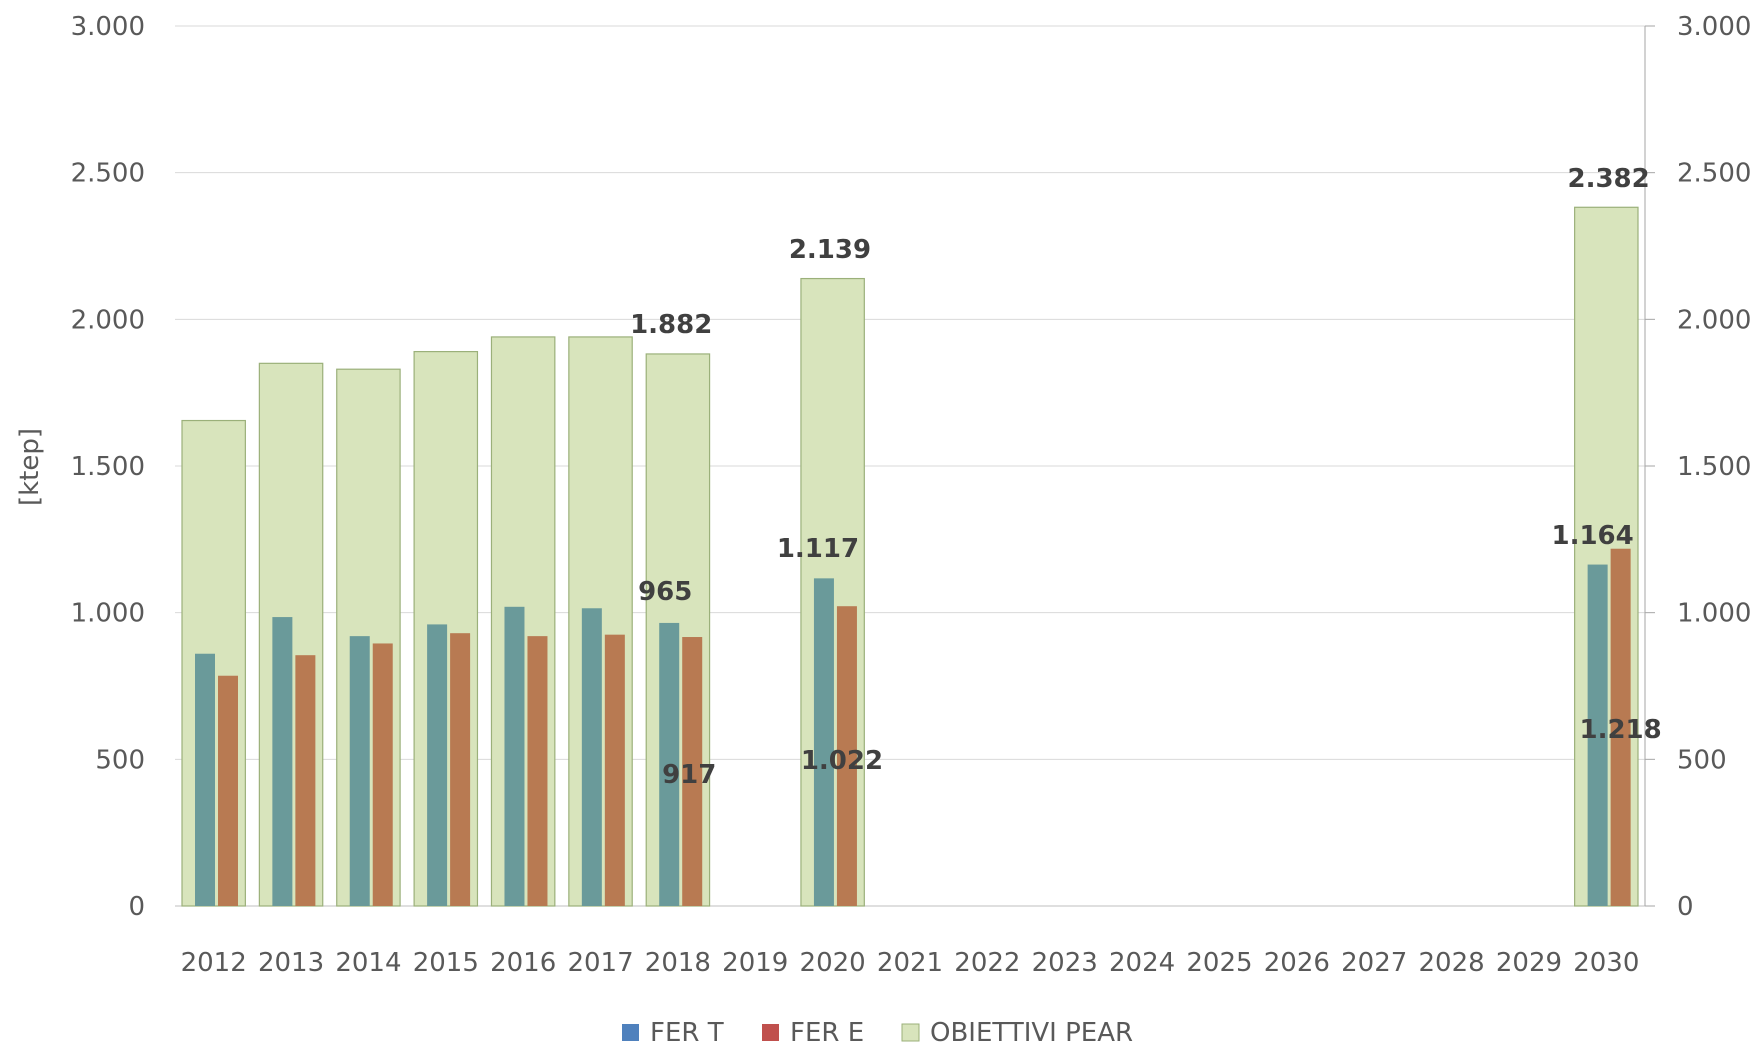 This screenshot has width=1759, height=1050. What do you see at coordinates (108, 27) in the screenshot?
I see `y-tick-label-left: 3.000` at bounding box center [108, 27].